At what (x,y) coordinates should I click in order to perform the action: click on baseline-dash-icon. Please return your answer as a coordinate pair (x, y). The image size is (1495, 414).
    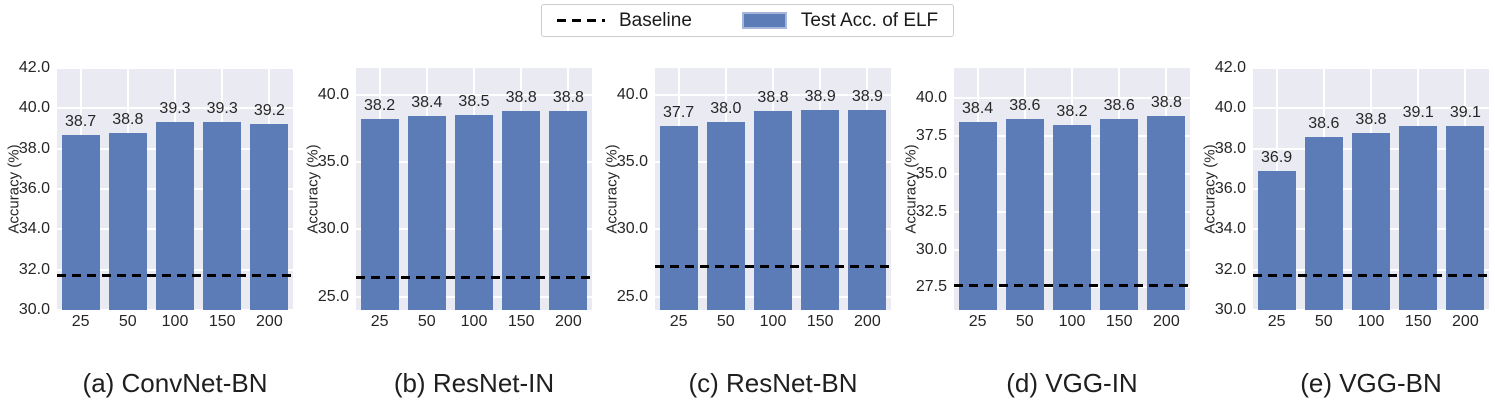
    Looking at the image, I should click on (581, 20).